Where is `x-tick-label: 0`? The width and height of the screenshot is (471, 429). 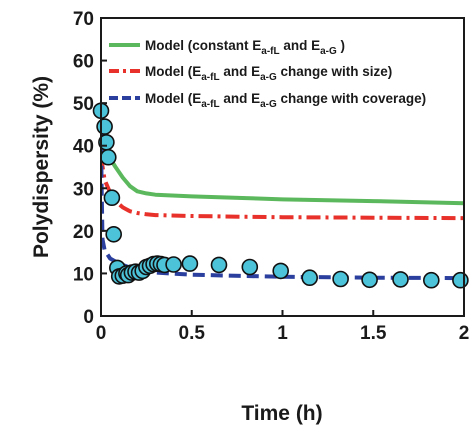
x-tick-label: 0 is located at coordinates (101, 333).